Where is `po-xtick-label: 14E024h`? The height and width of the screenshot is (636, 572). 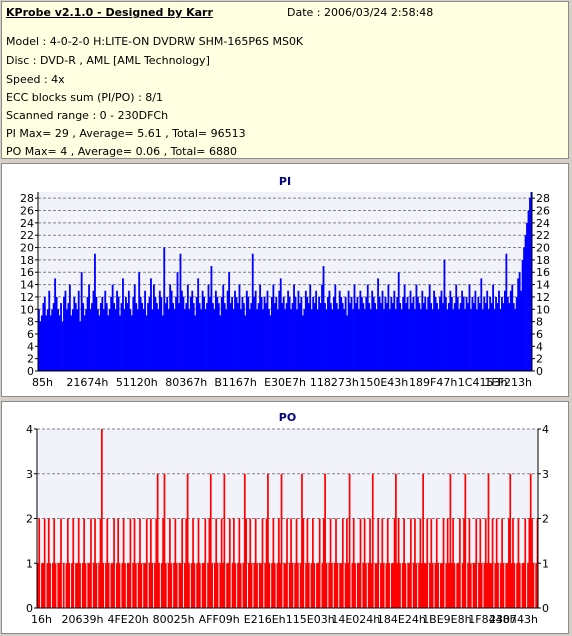 po-xtick-label: 14E024h is located at coordinates (355, 619).